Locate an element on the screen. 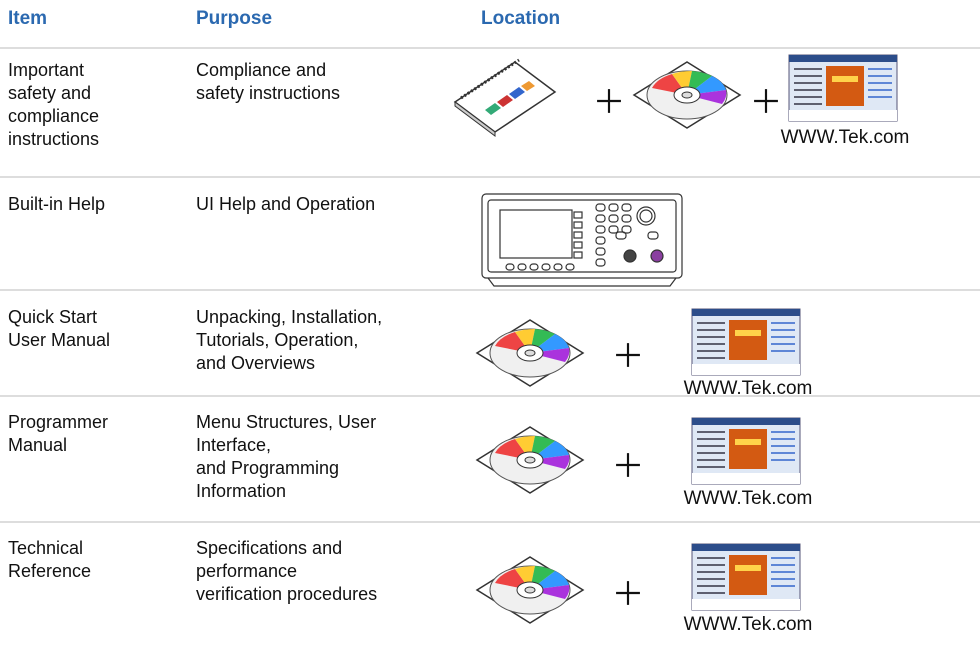  column-header: Item is located at coordinates (28, 18).